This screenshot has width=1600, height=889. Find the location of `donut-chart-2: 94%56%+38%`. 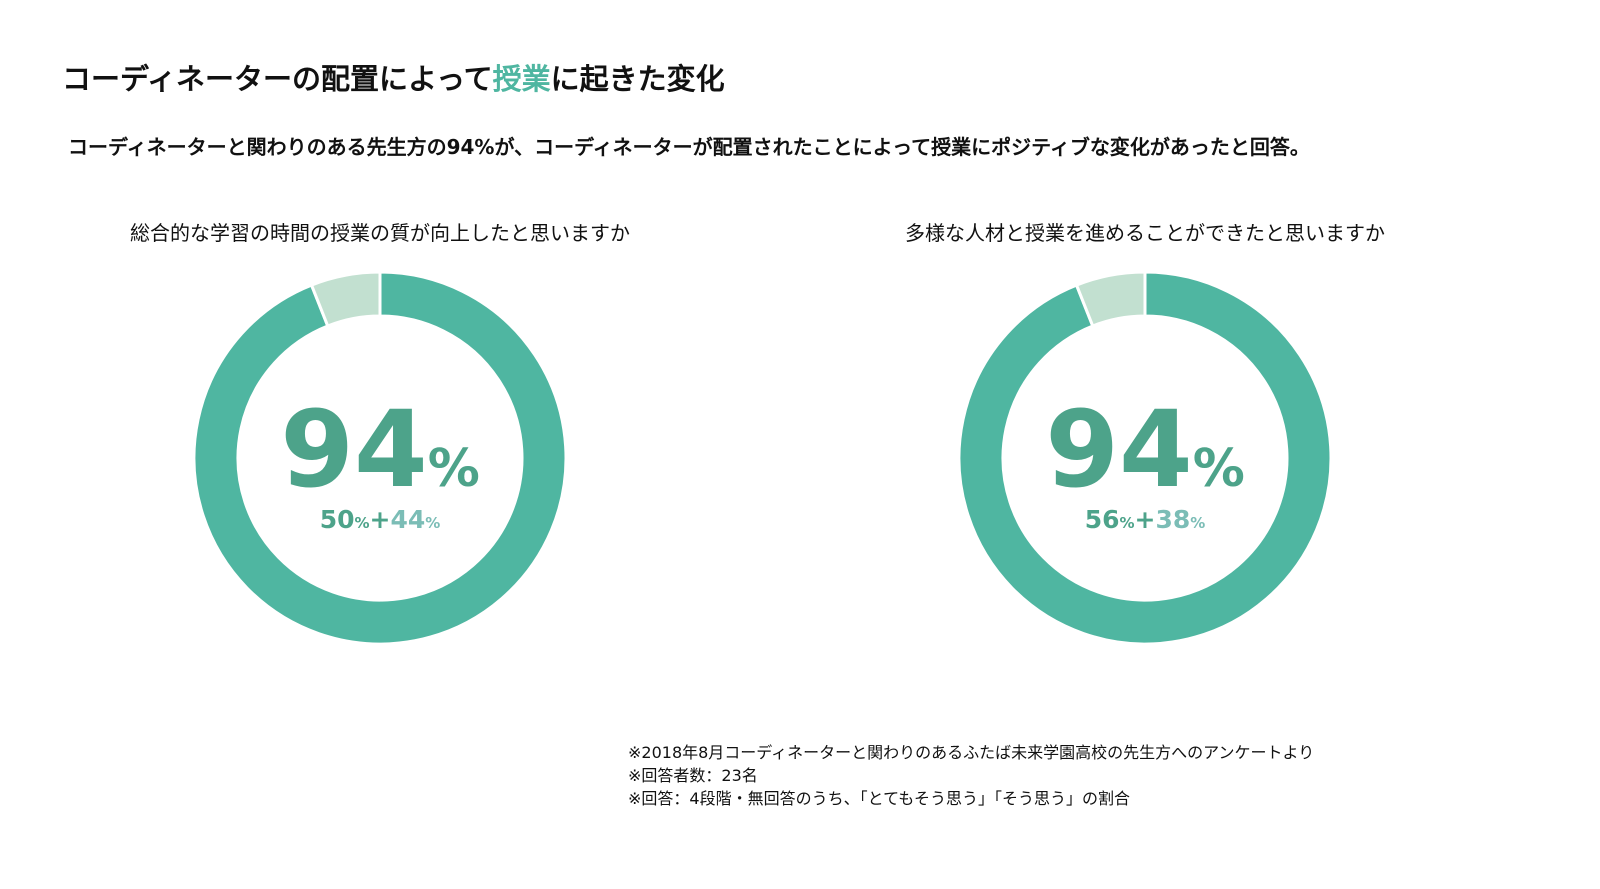

donut-chart-2: 94%56%+38% is located at coordinates (1145, 458).